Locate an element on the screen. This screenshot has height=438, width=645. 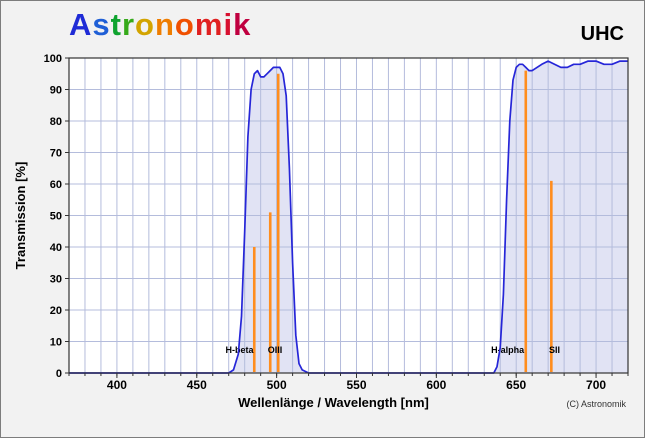
emission-label-oiii: OIII is located at coordinates (275, 350).